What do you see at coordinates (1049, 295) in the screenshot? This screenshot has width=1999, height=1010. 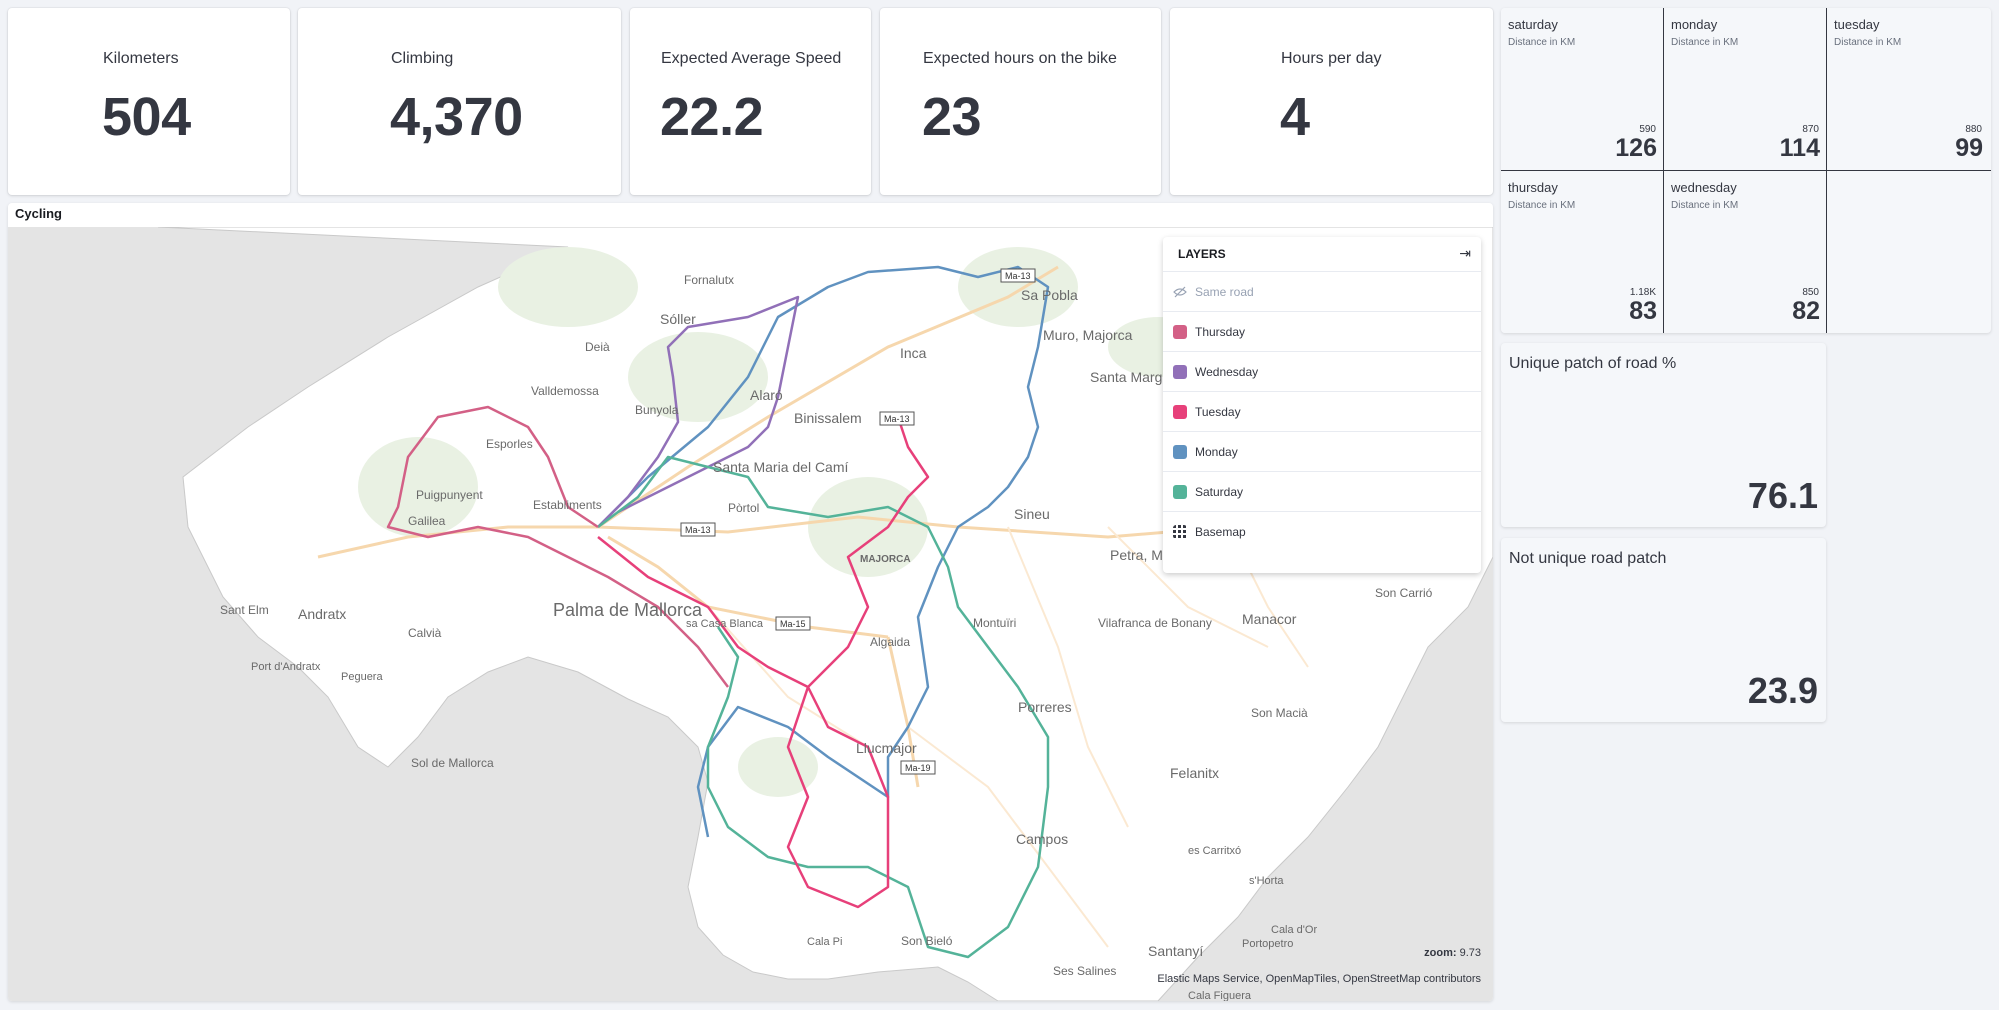 I see `place-label: Sa Pobla` at bounding box center [1049, 295].